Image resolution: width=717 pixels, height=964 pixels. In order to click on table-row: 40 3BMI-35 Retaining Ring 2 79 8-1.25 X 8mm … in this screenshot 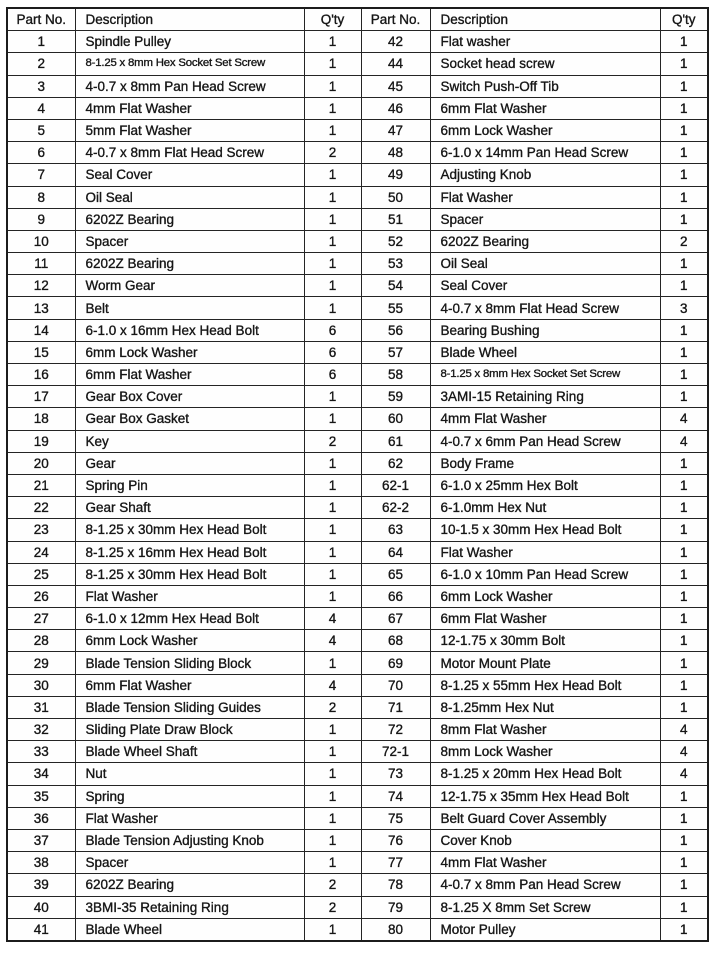, I will do `click(357, 907)`.